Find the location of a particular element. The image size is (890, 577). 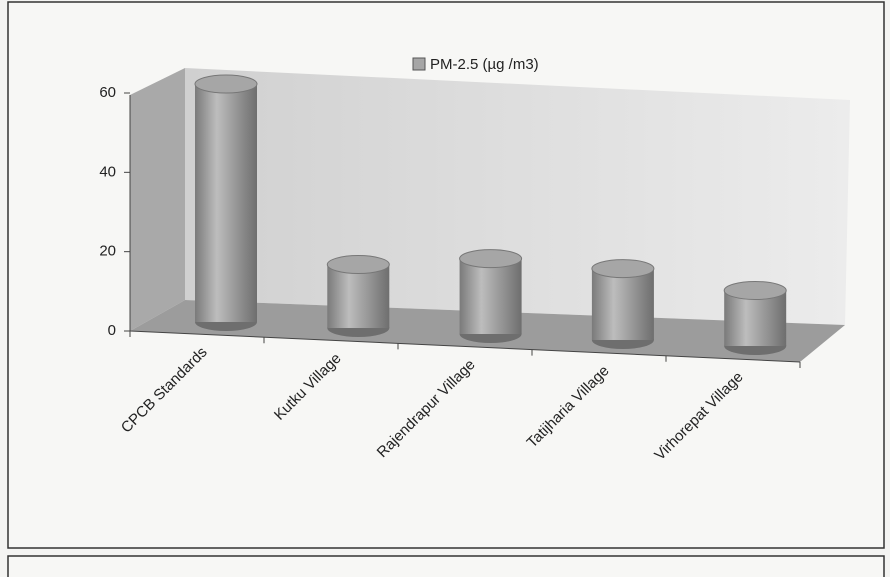

legend-label: PM-2.5 (µg /m3) is located at coordinates (484, 64).